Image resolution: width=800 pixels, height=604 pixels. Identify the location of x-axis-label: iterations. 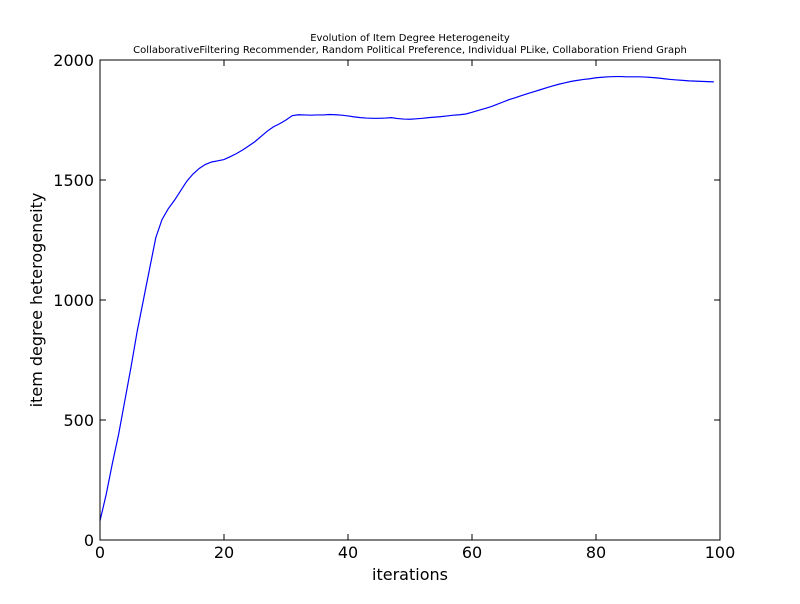
(410, 574).